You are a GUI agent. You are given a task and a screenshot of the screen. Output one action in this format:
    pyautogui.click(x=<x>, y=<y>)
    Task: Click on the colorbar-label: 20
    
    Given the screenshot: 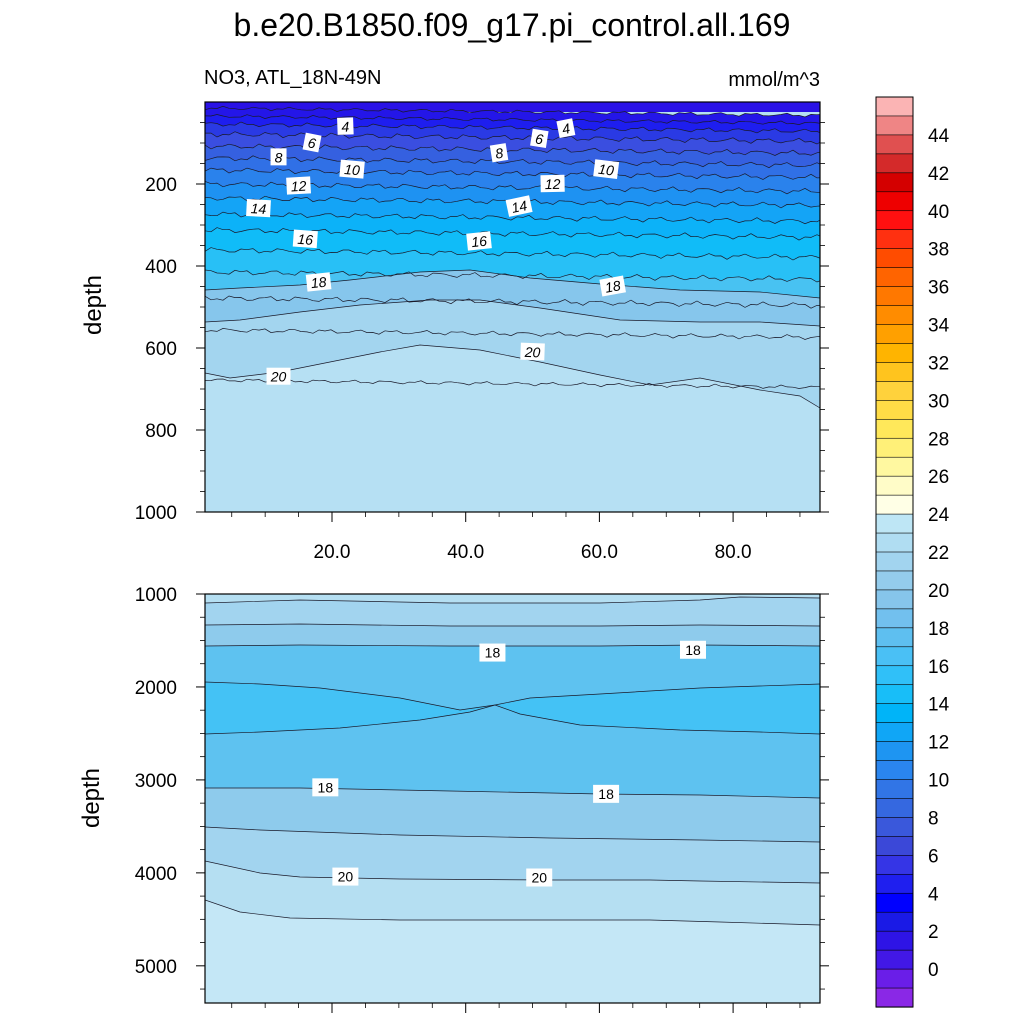 What is the action you would take?
    pyautogui.click(x=938, y=591)
    